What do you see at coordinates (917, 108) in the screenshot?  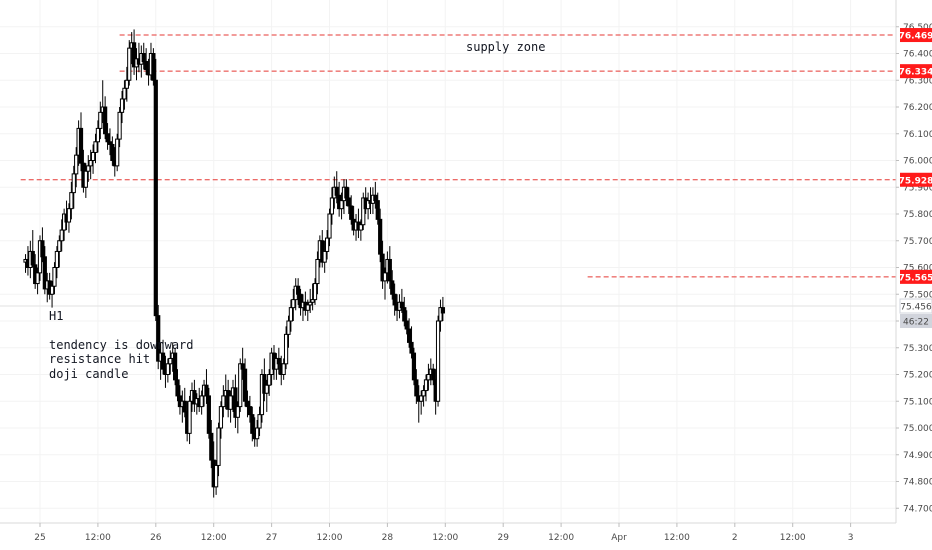 I see `price-tick-label: 76.200` at bounding box center [917, 108].